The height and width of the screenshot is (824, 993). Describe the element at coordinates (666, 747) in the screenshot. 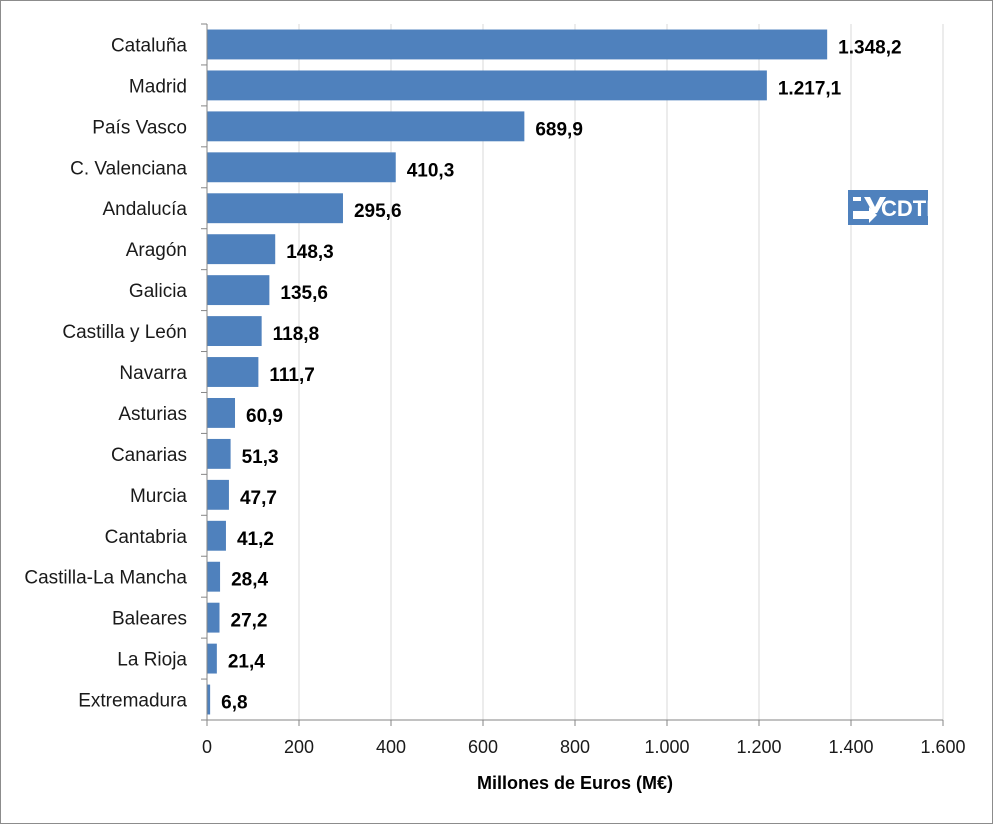

I see `x-tick-label: 1.000` at that location.